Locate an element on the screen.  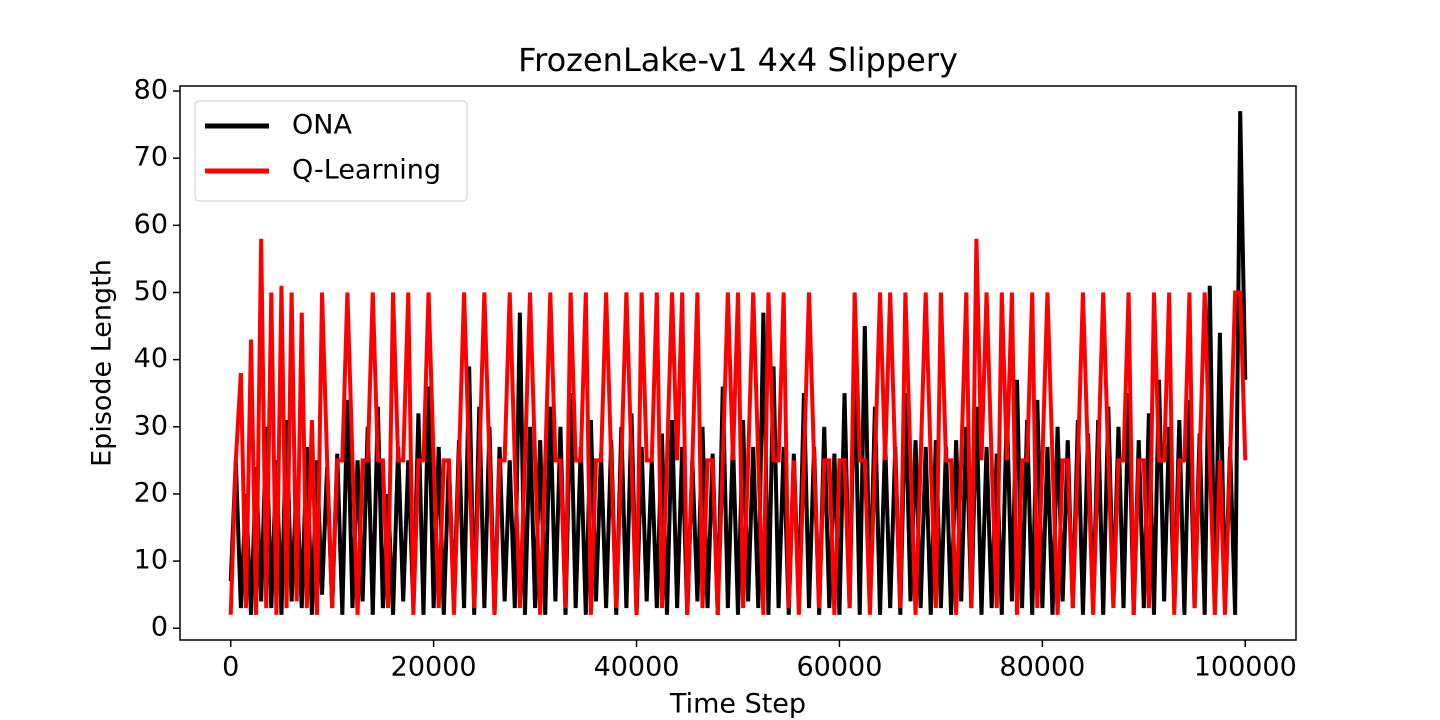
legend-label: Q-Learning is located at coordinates (366, 170).